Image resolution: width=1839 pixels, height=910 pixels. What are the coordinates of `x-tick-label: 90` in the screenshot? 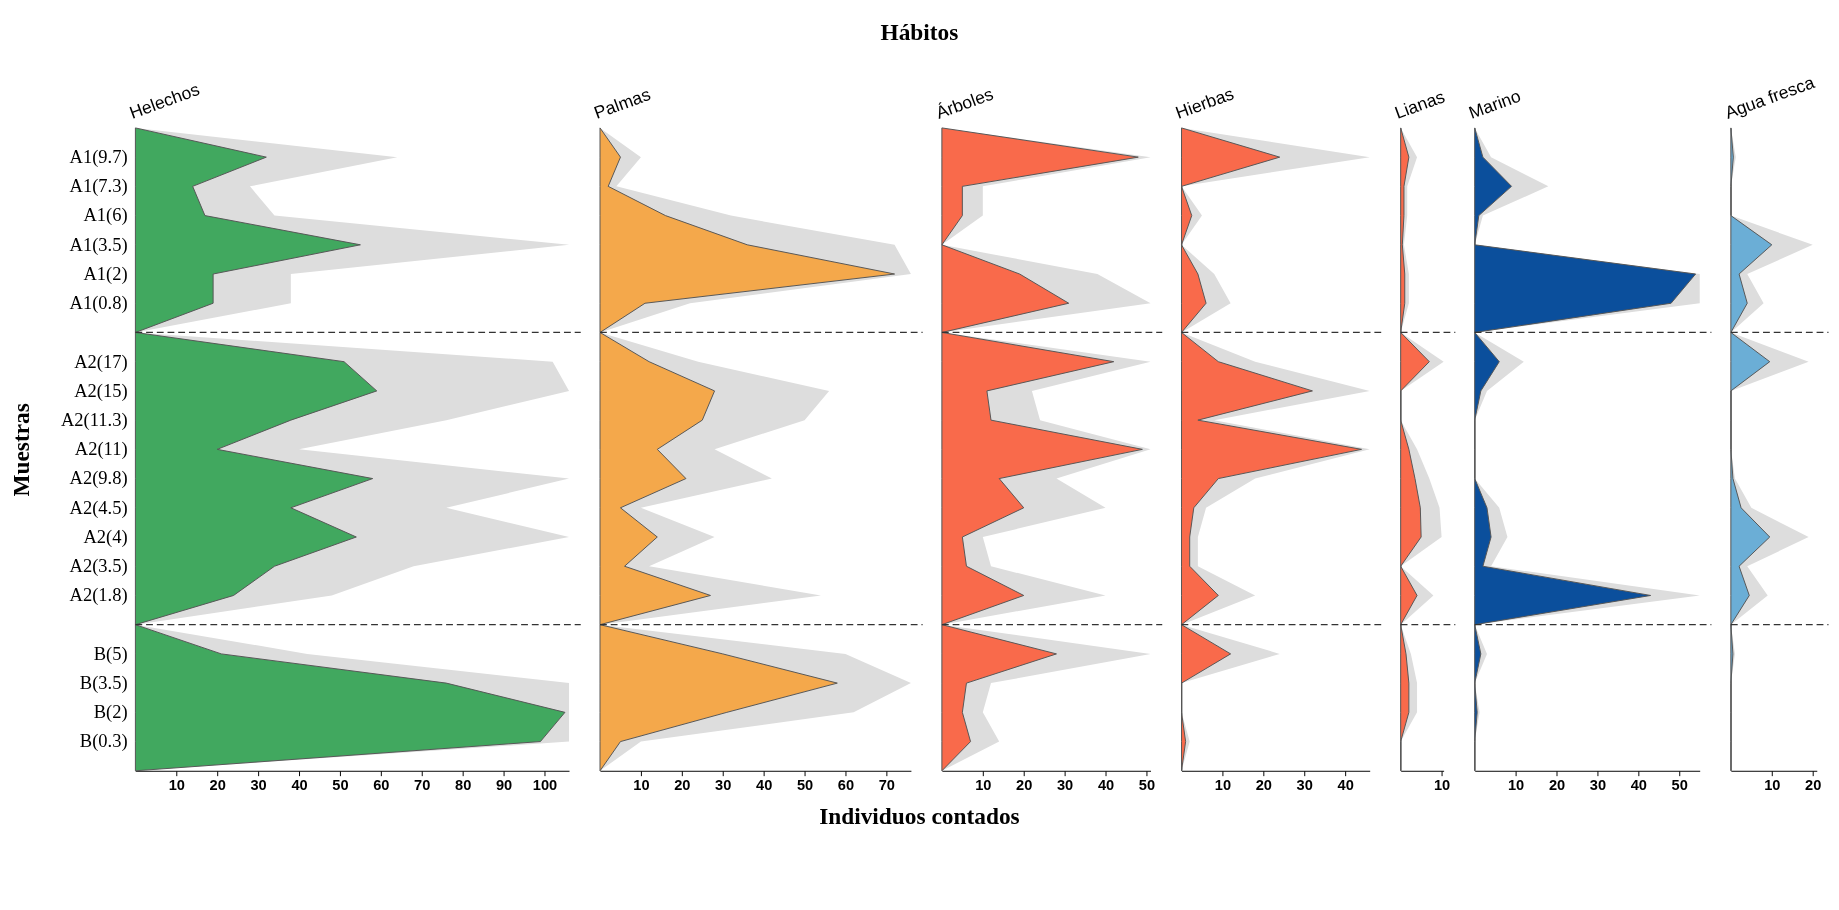 It's located at (504, 784).